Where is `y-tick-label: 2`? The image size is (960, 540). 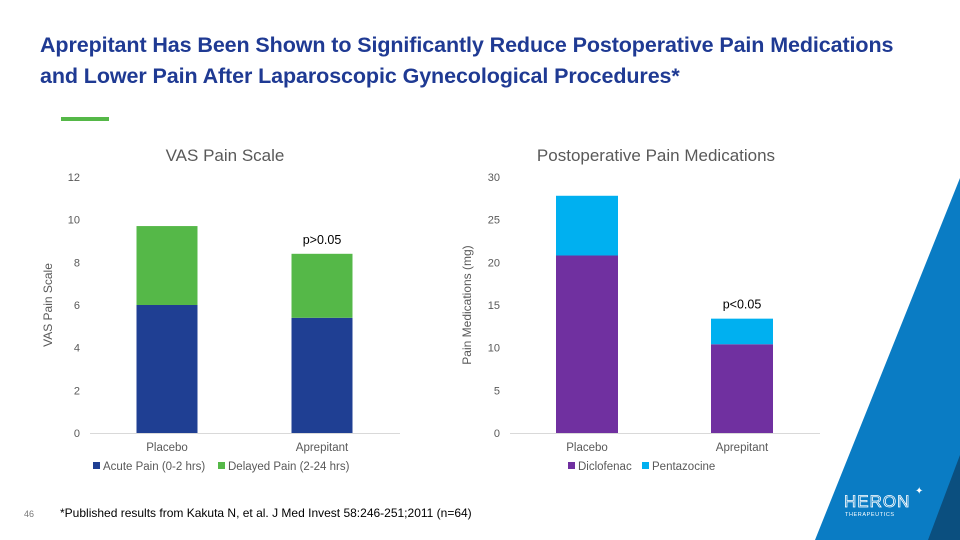
y-tick-label: 2 is located at coordinates (77, 391).